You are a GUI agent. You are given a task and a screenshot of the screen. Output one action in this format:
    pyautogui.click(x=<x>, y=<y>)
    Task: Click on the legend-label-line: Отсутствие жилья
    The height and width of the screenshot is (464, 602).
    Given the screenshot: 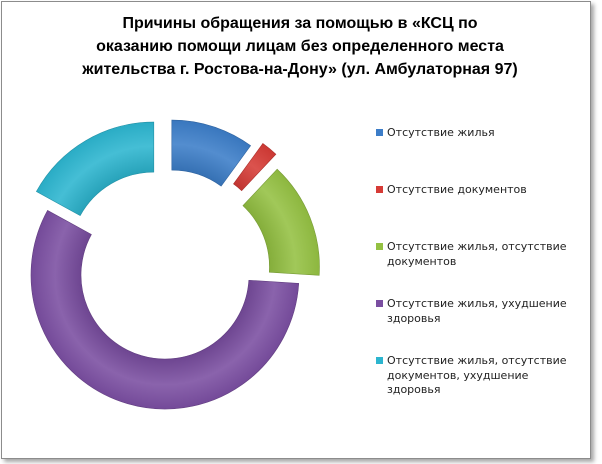 What is the action you would take?
    pyautogui.click(x=441, y=132)
    